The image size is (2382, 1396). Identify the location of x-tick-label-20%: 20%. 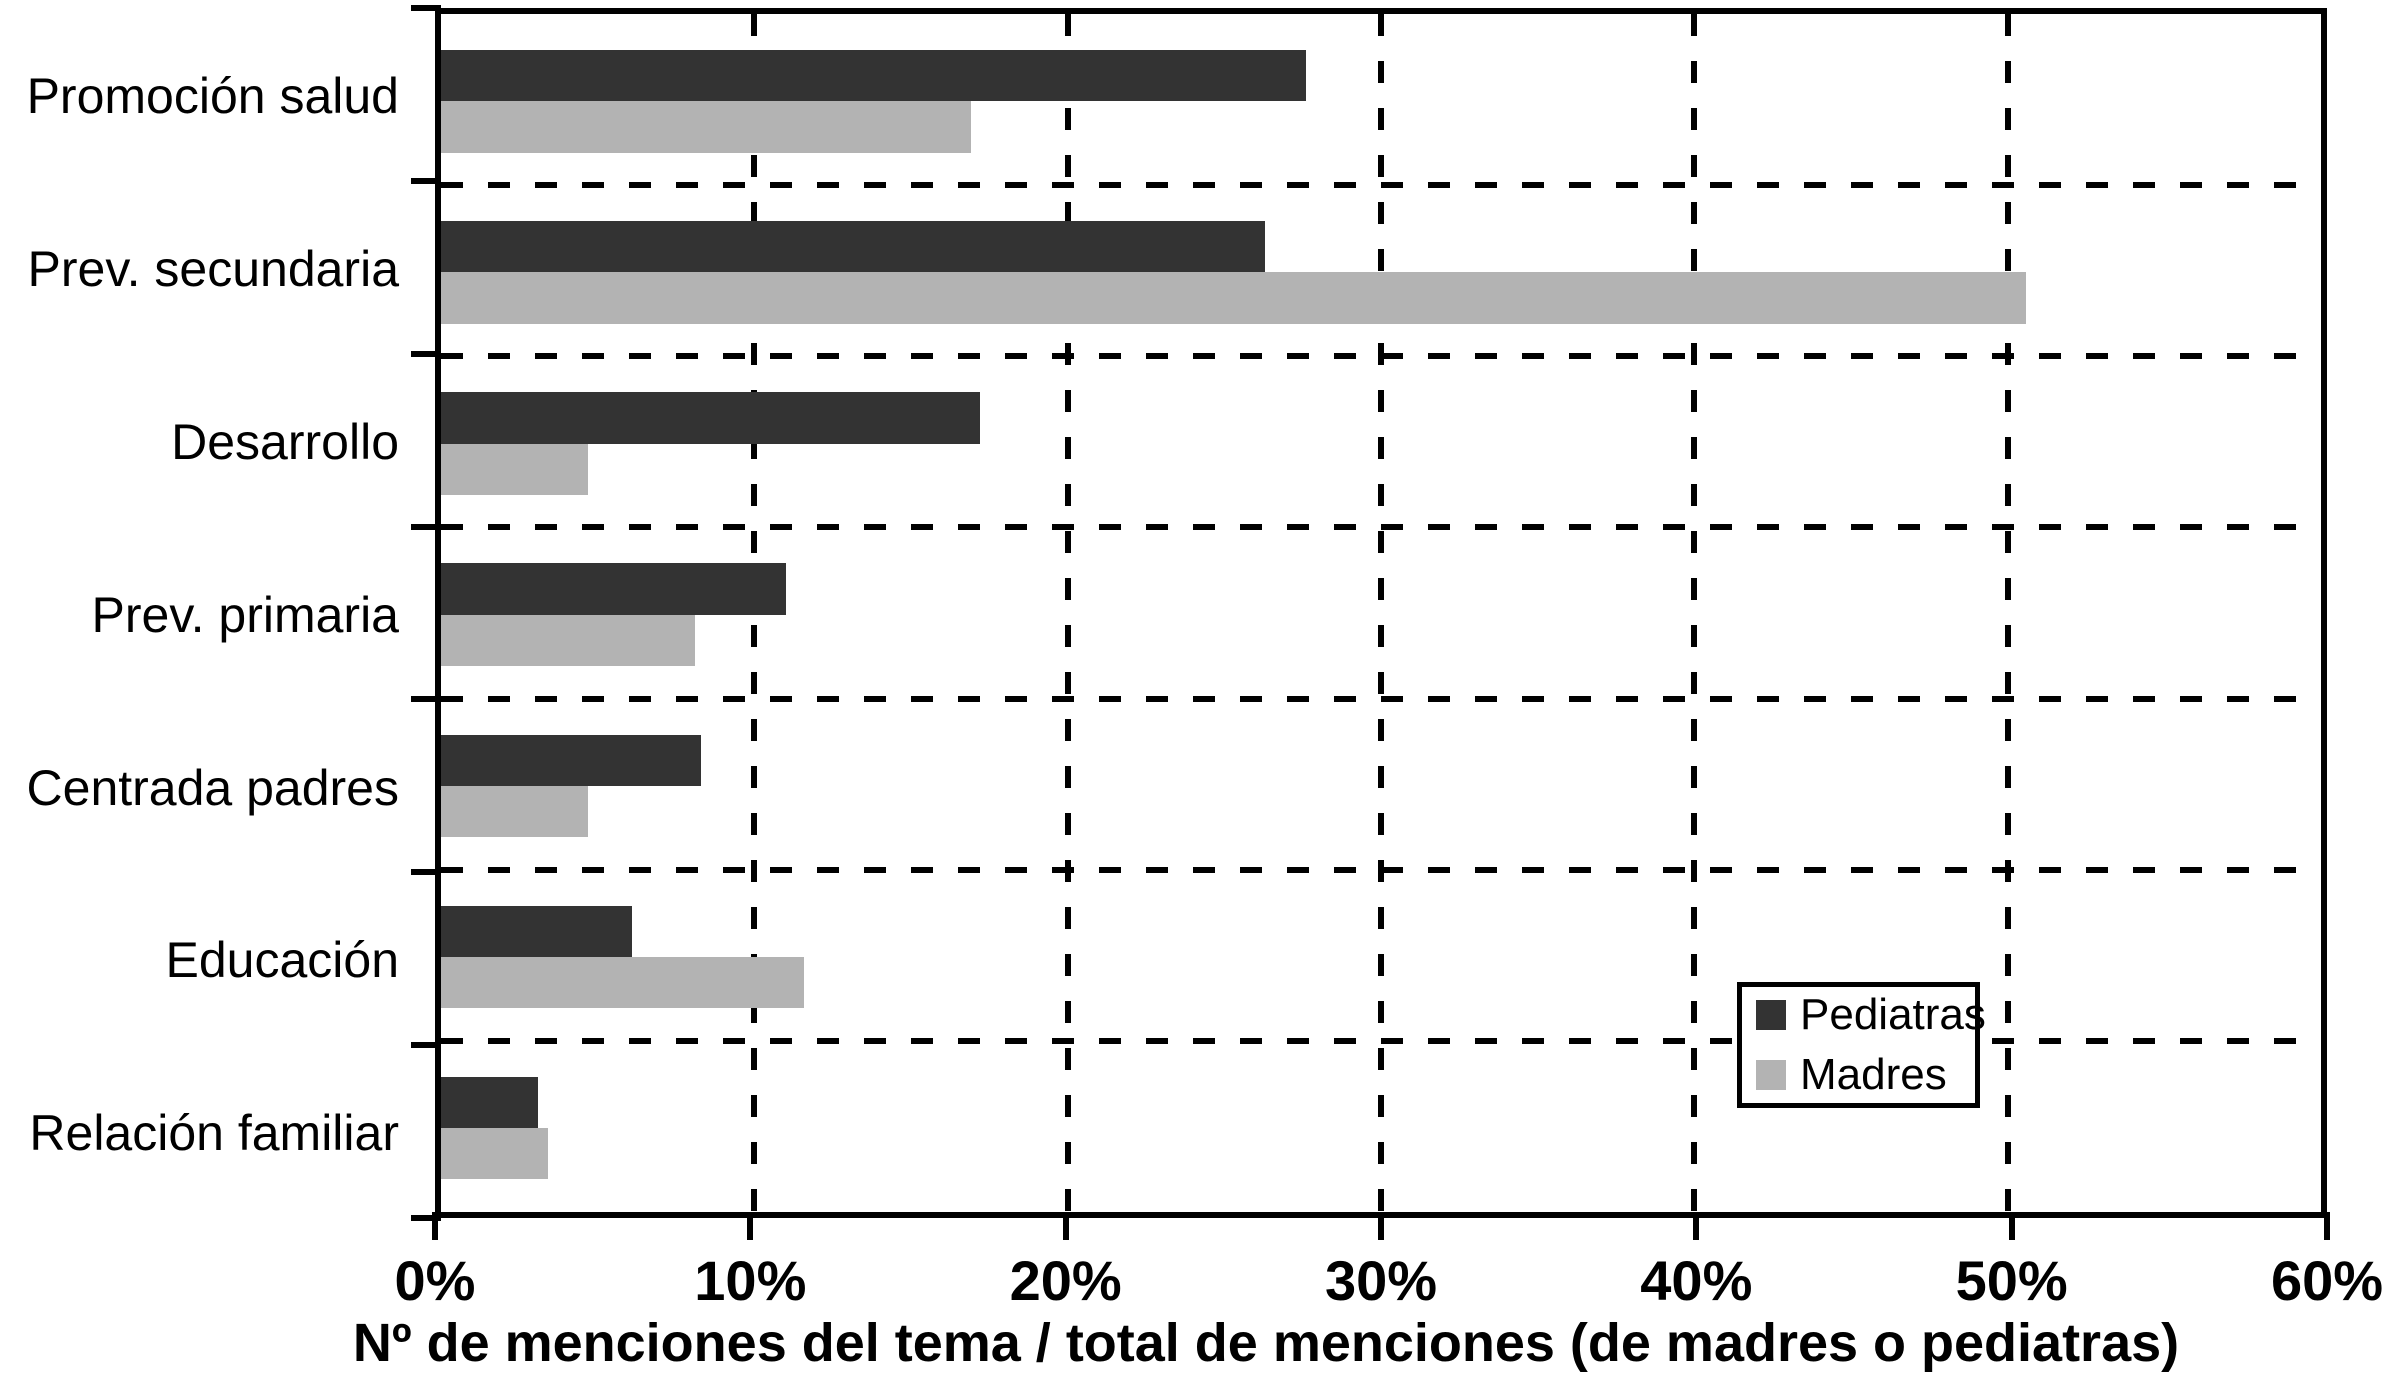
(1065, 1280).